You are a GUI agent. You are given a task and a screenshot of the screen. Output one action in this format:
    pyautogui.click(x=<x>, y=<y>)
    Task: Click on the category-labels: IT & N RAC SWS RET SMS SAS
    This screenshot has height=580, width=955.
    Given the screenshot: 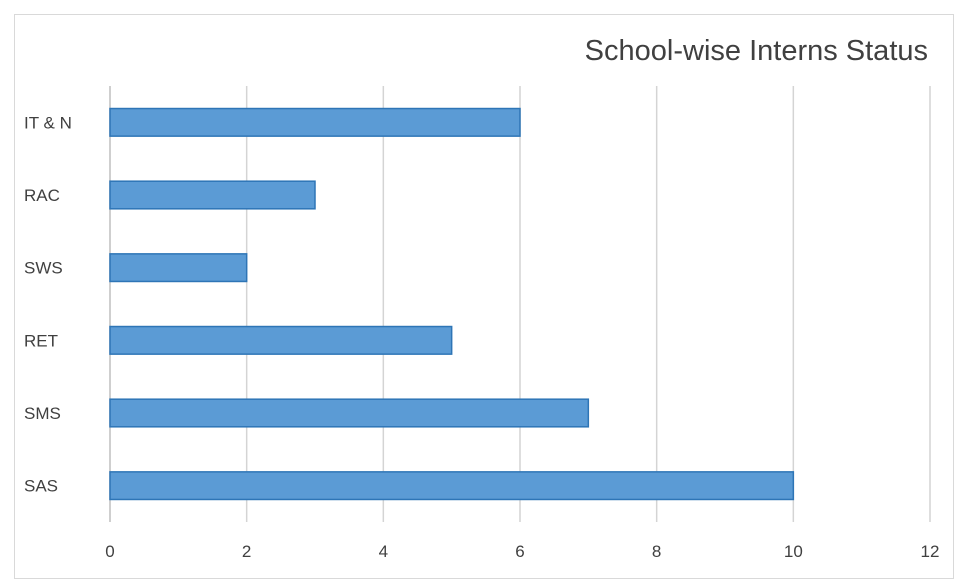 What is the action you would take?
    pyautogui.click(x=48, y=304)
    